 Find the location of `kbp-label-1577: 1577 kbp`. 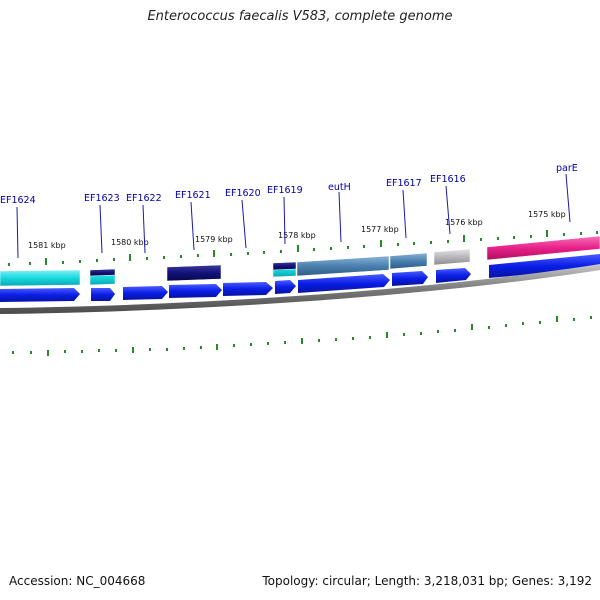

kbp-label-1577: 1577 kbp is located at coordinates (380, 229).